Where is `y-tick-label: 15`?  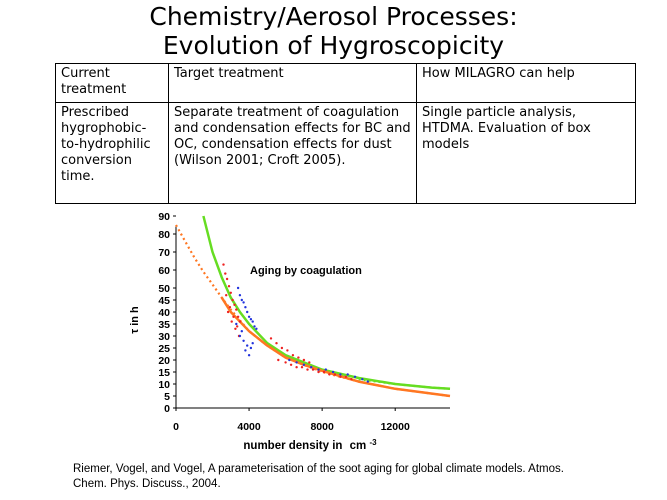 y-tick-label: 15 is located at coordinates (164, 373).